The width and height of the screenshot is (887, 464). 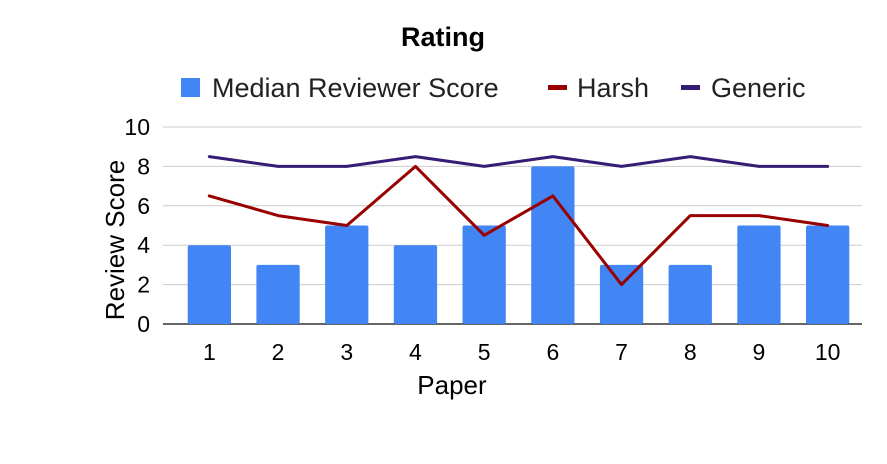 I want to click on legend-swatch-harsh, so click(x=557, y=87).